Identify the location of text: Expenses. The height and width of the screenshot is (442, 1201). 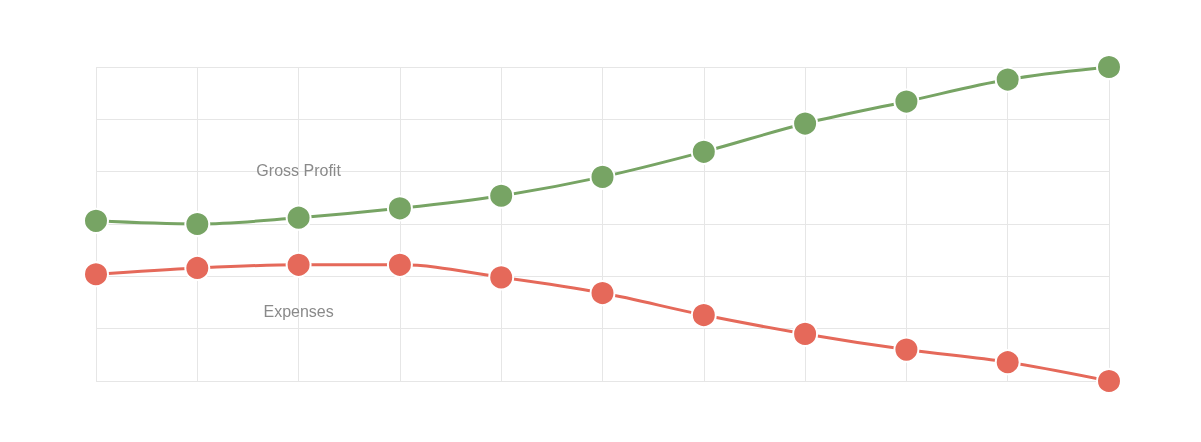
(298, 312).